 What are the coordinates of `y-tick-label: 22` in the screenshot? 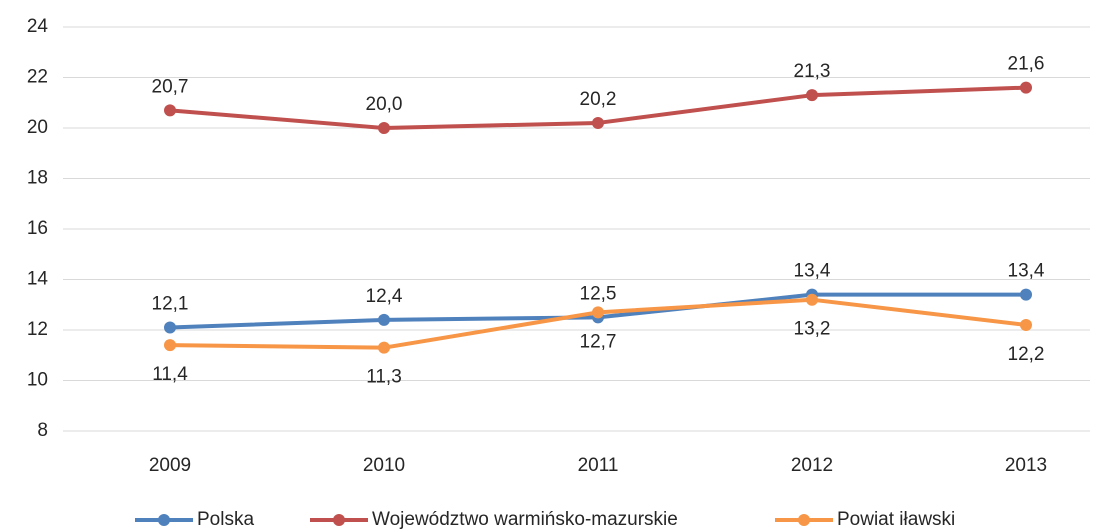 It's located at (37, 77).